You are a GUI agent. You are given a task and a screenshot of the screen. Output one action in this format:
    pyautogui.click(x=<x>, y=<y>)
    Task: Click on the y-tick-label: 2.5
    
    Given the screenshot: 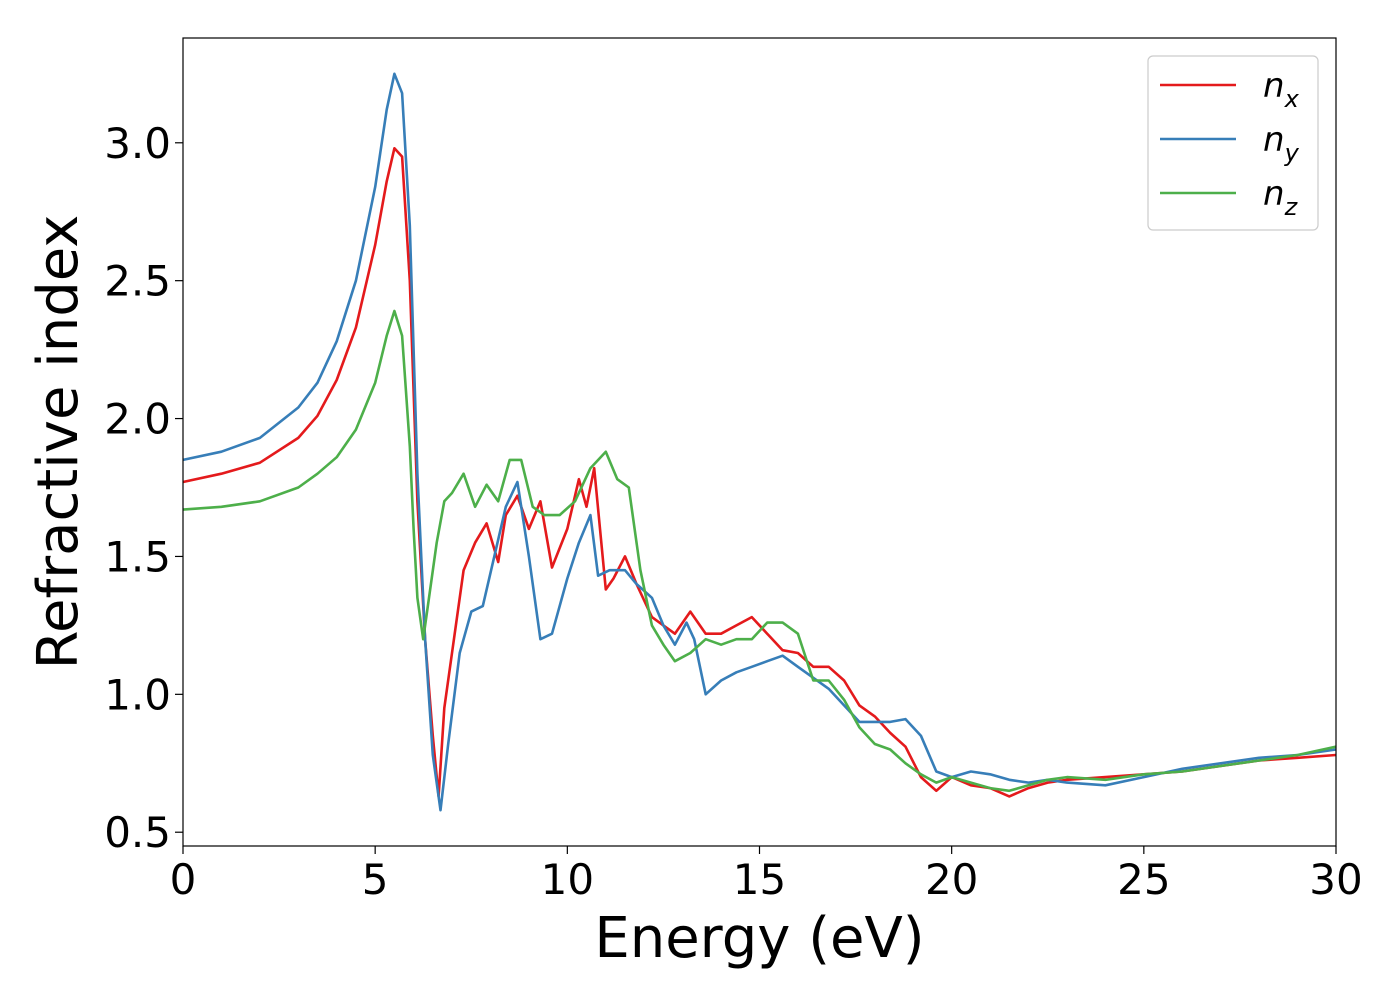 What is the action you would take?
    pyautogui.click(x=137, y=281)
    